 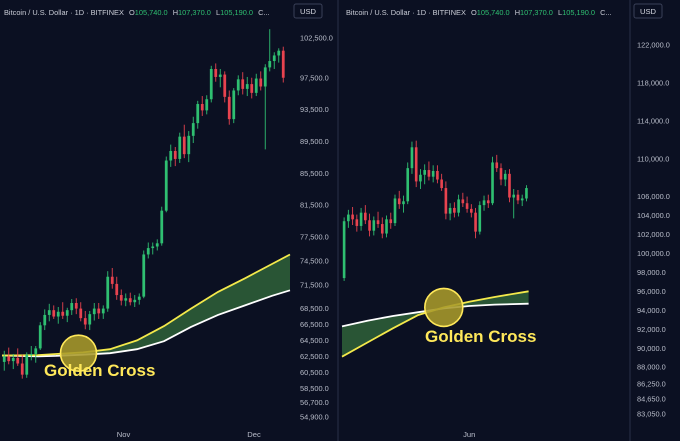 I want to click on right-high-value: 107,370.0, so click(x=536, y=12).